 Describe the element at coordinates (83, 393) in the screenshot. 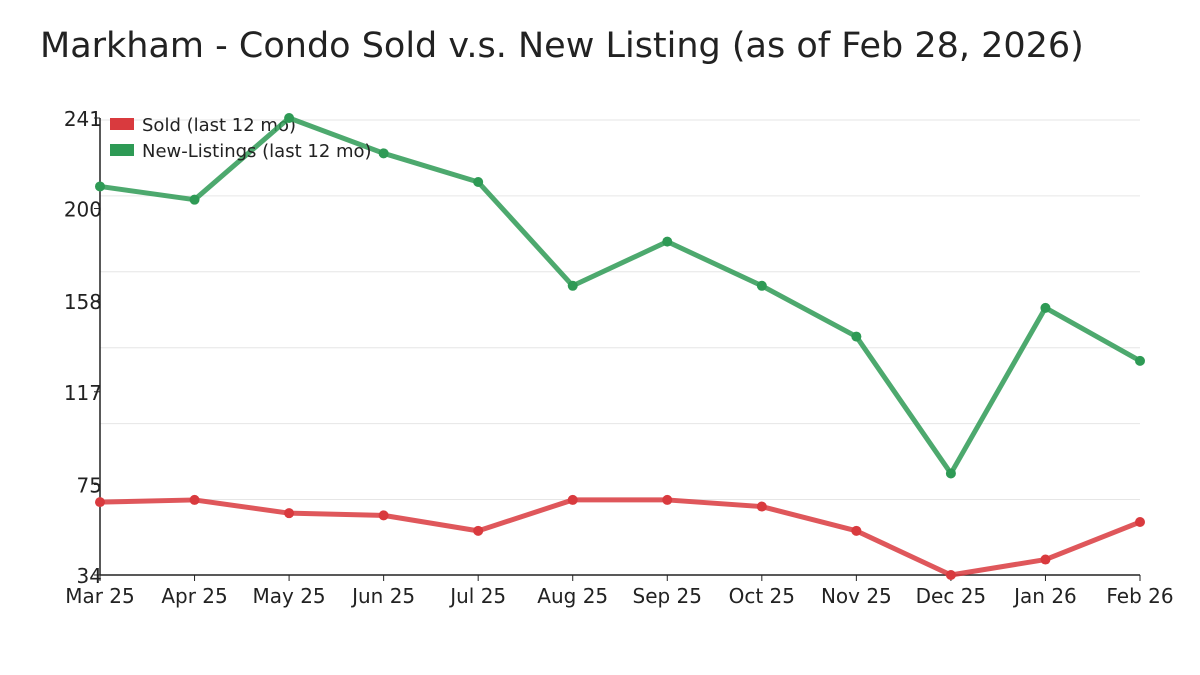

I see `y-tick-label: 117` at that location.